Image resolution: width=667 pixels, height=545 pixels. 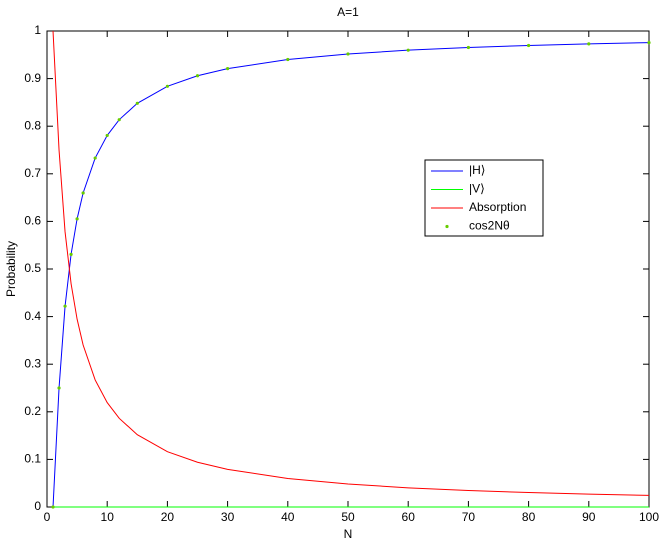 I want to click on x-tick-label: 60, so click(x=409, y=517).